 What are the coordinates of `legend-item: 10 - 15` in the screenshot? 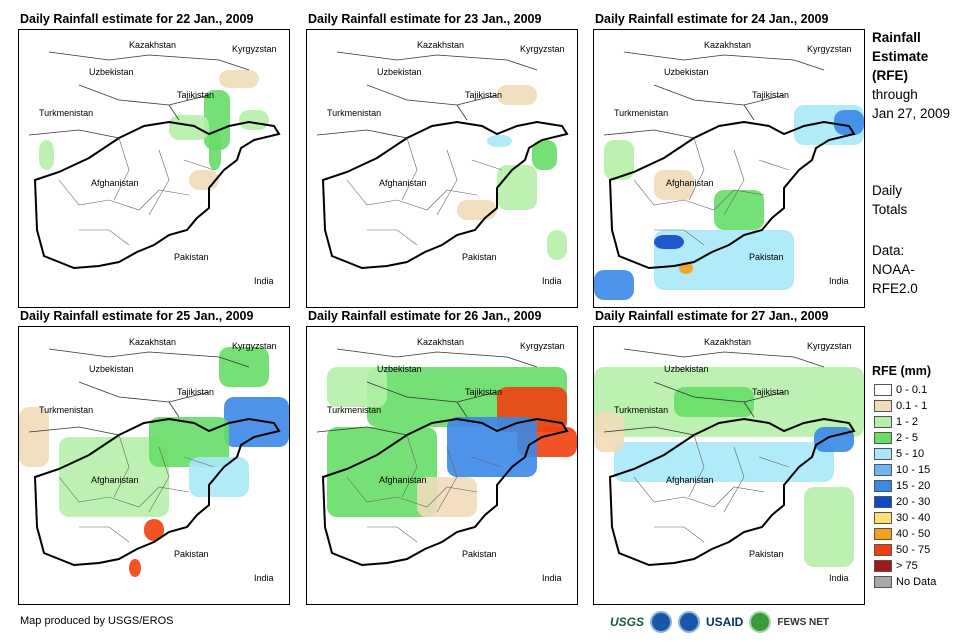 It's located at (902, 470).